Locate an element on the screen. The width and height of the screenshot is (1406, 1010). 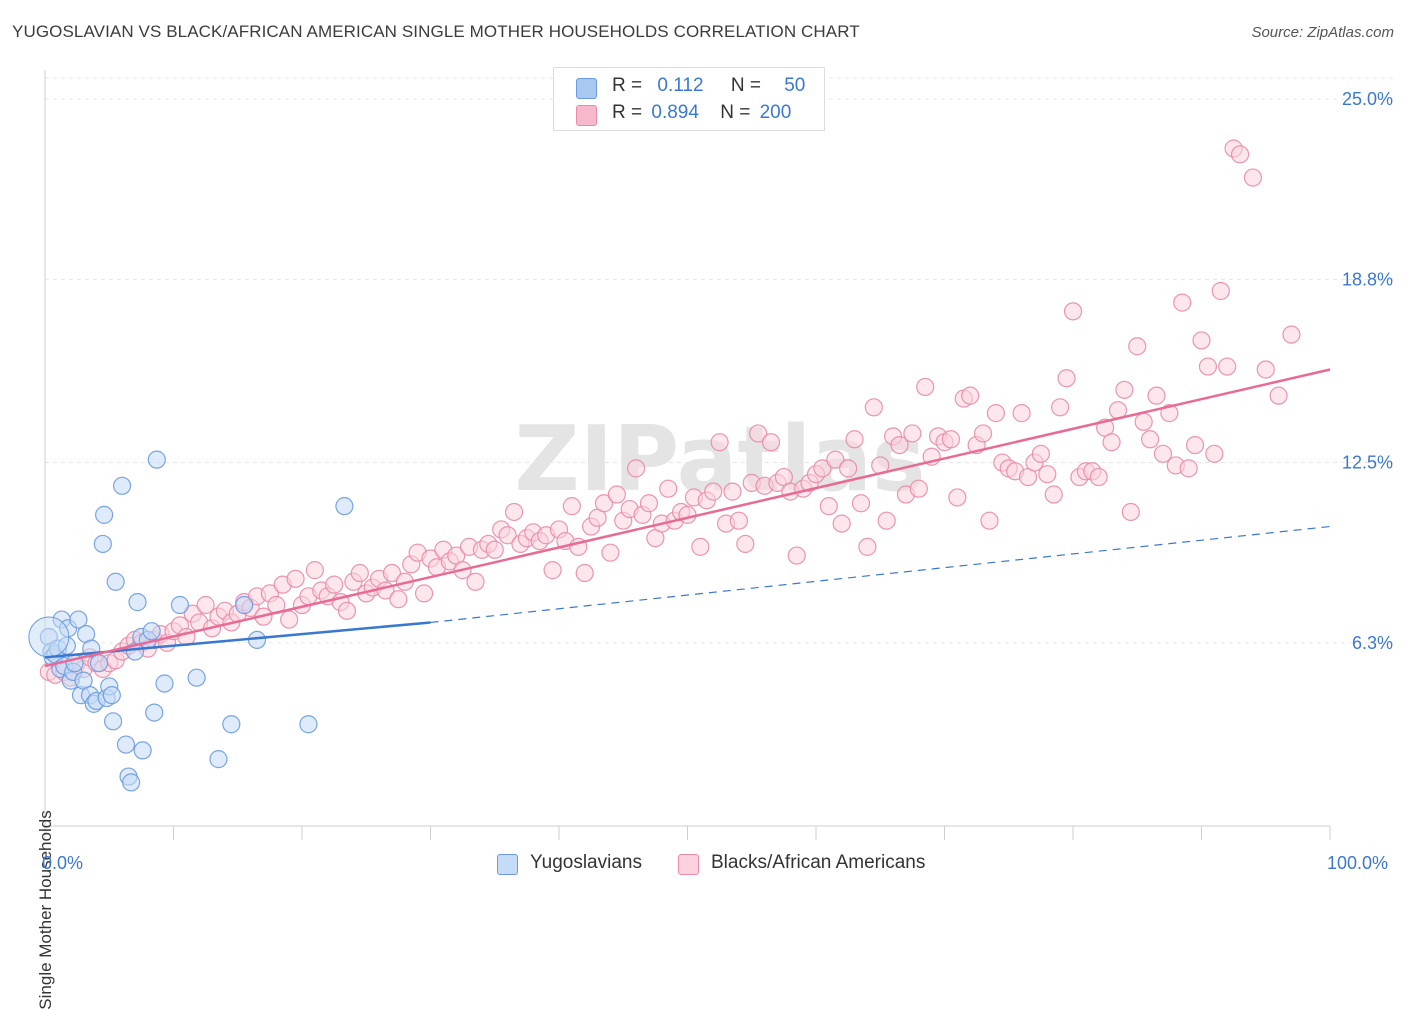
r-label: R = is located at coordinates (627, 85).